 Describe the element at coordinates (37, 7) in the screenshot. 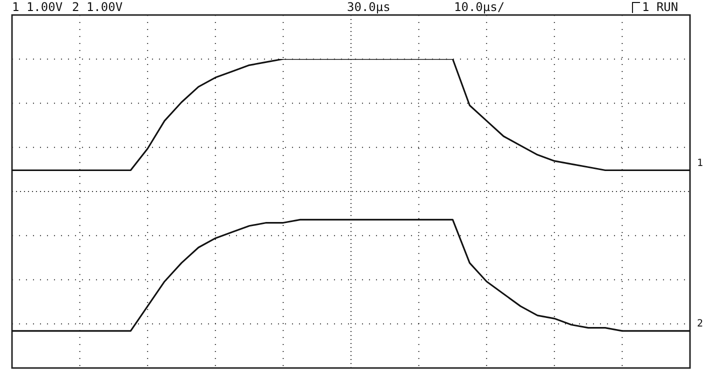

I see `text: 1 1.00V` at that location.